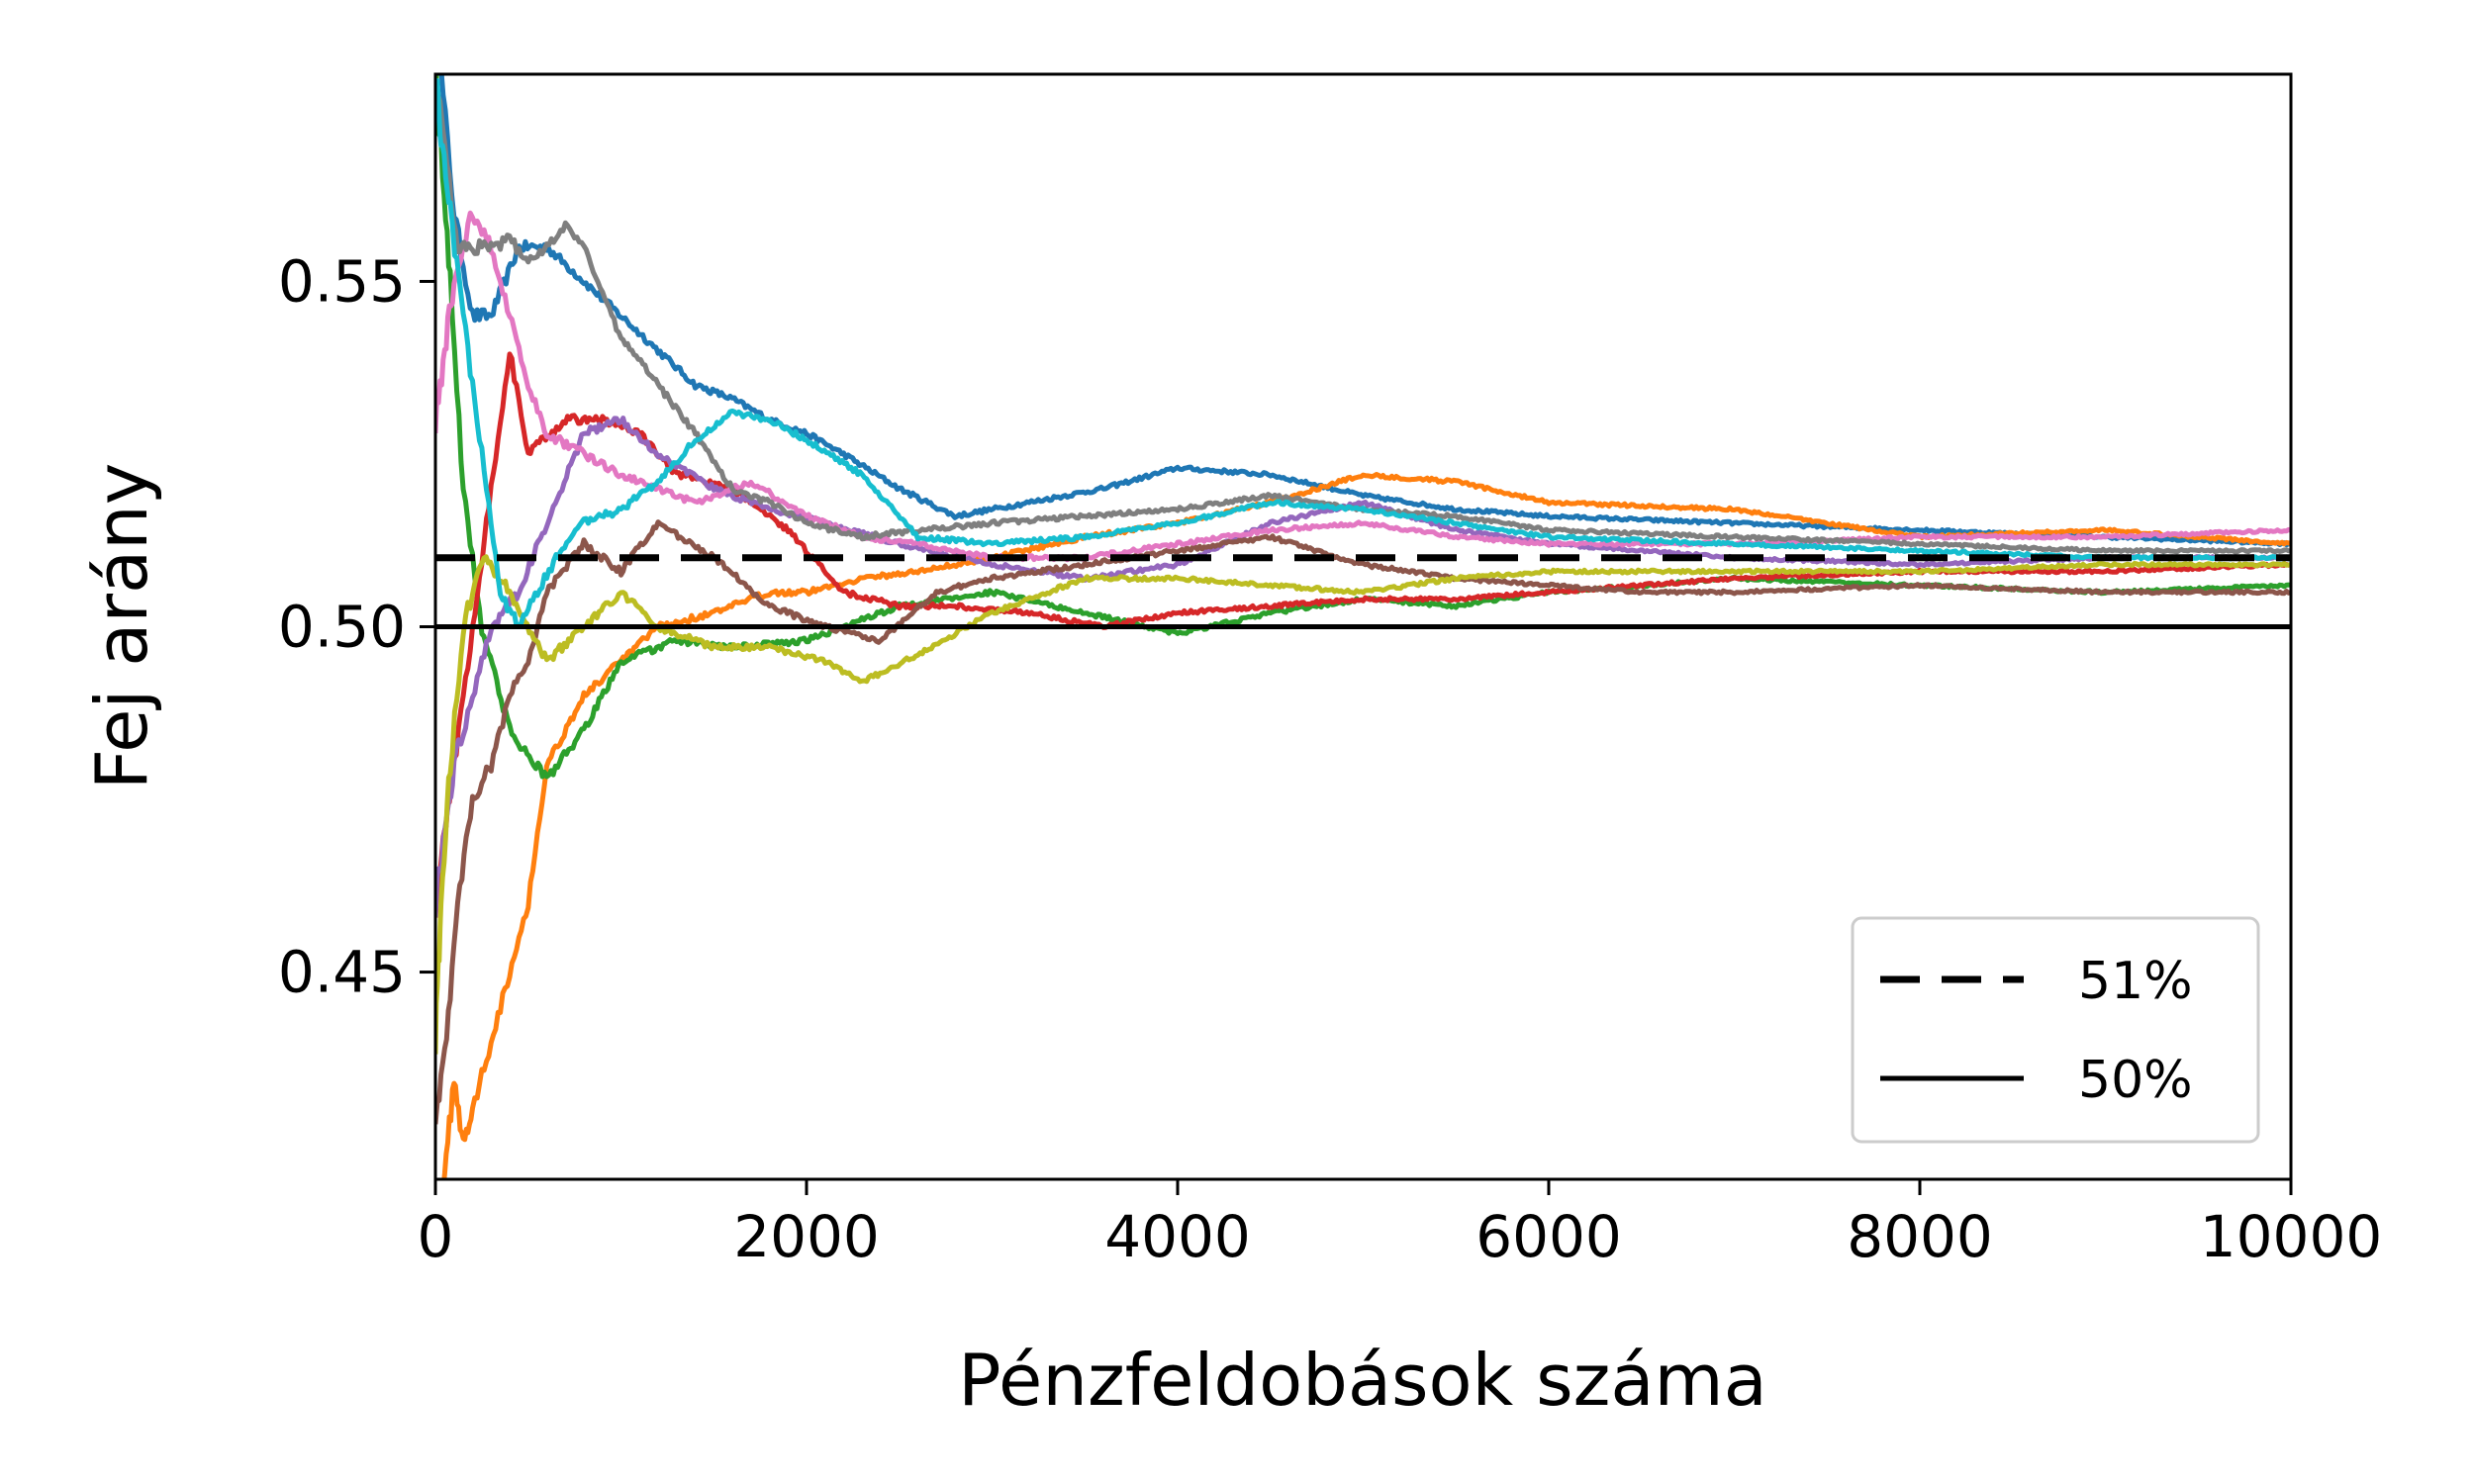  I want to click on y-tick-label: 0.55, so click(342, 281).